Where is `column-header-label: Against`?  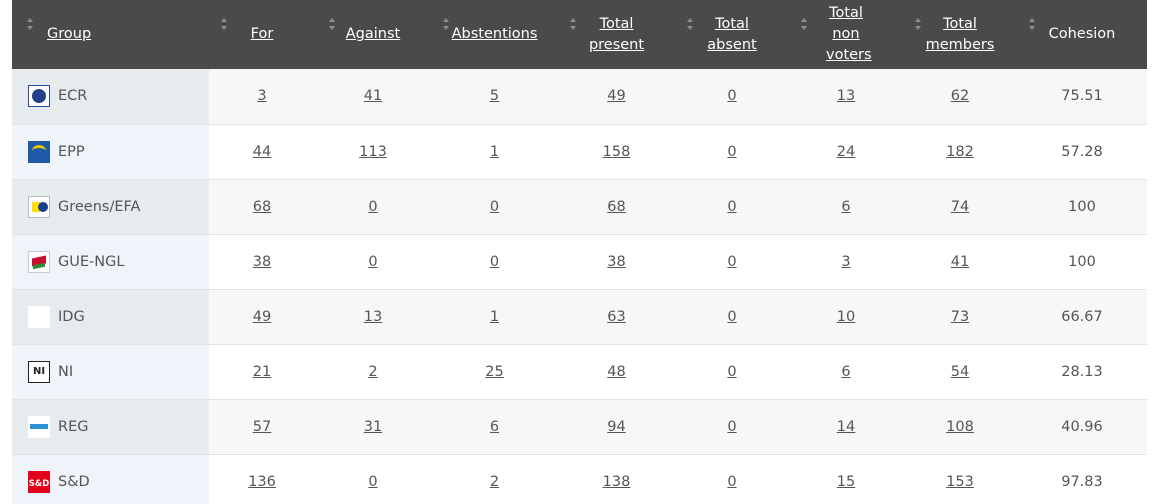
column-header-label: Against is located at coordinates (373, 34).